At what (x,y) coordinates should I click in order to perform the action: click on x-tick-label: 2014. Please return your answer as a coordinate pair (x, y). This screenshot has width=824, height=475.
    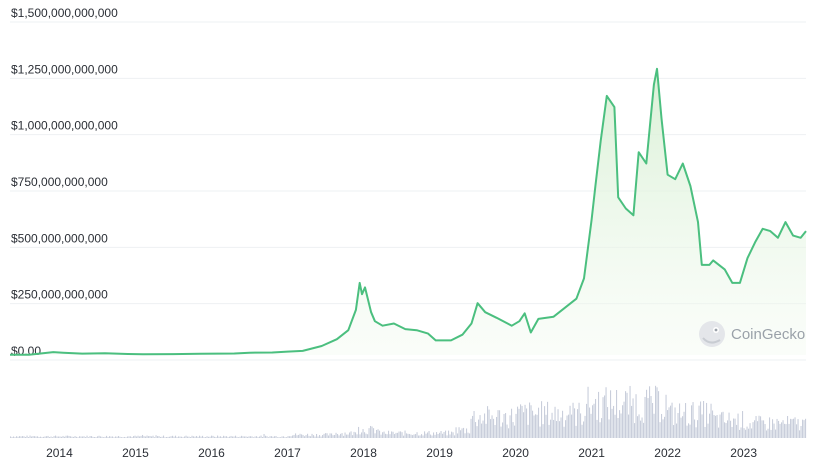
    Looking at the image, I should click on (59, 453).